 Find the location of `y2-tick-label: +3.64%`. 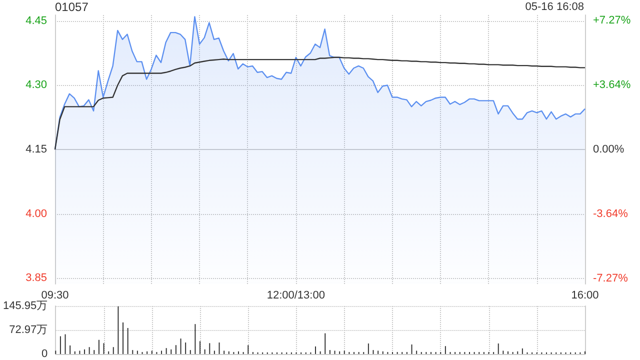

y2-tick-label: +3.64% is located at coordinates (612, 84).